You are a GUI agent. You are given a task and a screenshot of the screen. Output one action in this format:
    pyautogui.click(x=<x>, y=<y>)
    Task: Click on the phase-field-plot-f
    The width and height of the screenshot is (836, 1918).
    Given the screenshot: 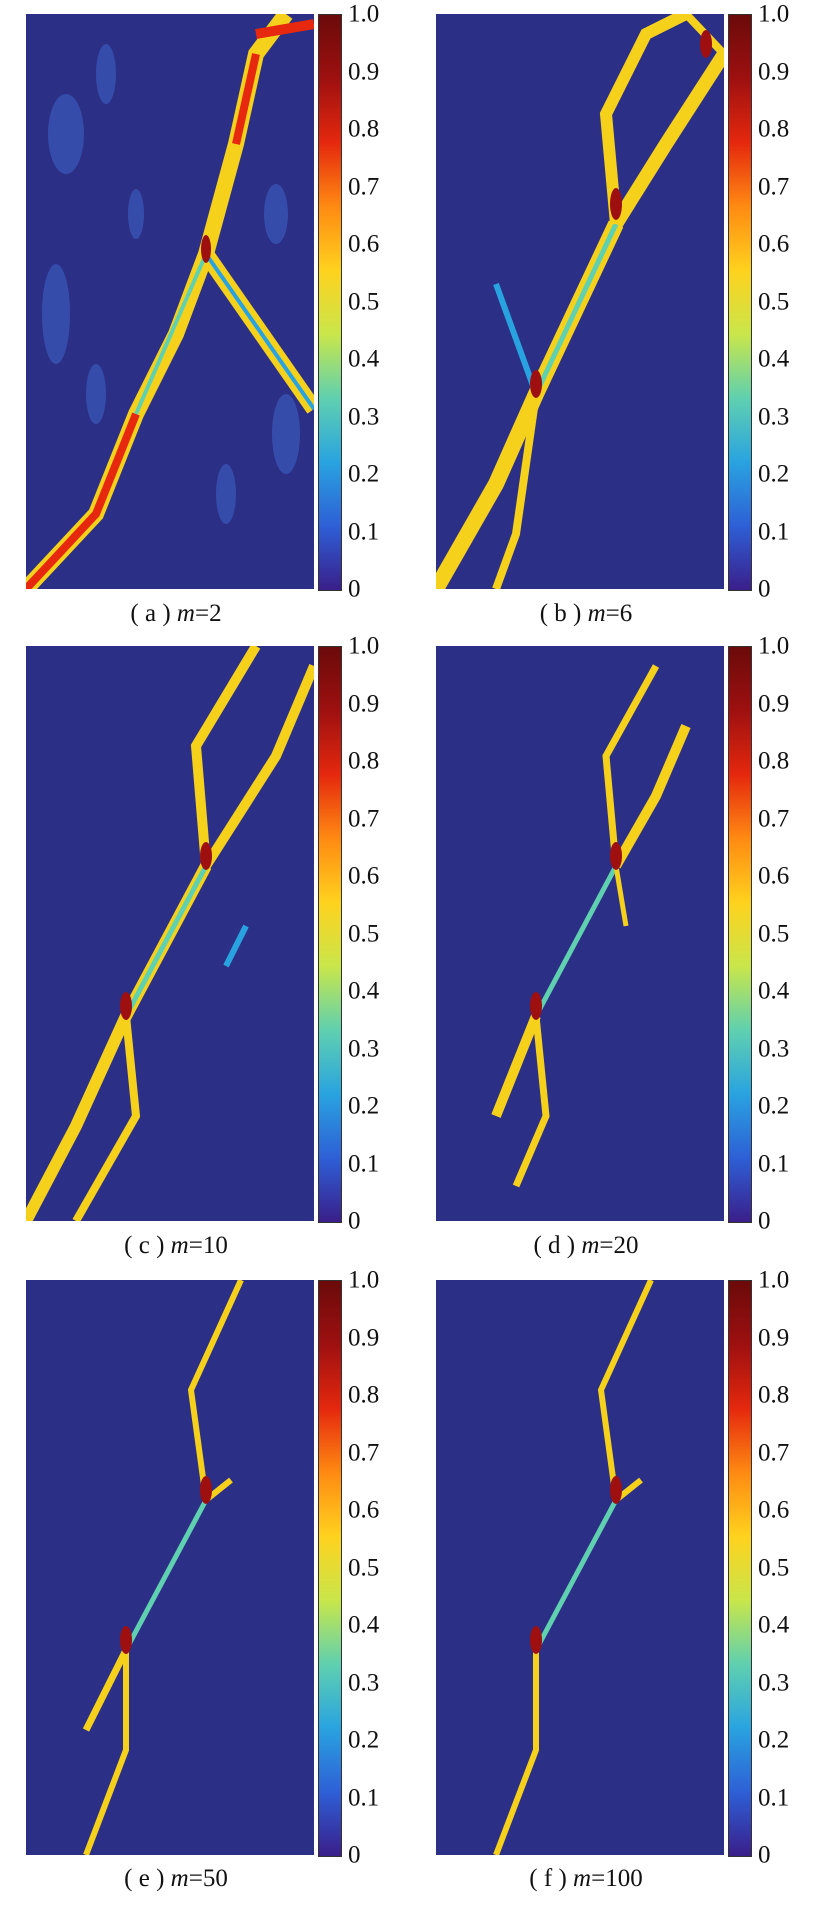 What is the action you would take?
    pyautogui.click(x=580, y=1567)
    